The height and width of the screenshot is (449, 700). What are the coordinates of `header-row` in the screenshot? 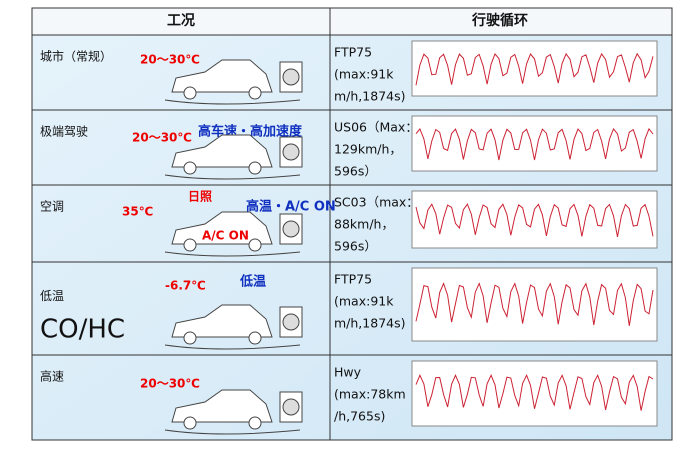 It's located at (352, 21).